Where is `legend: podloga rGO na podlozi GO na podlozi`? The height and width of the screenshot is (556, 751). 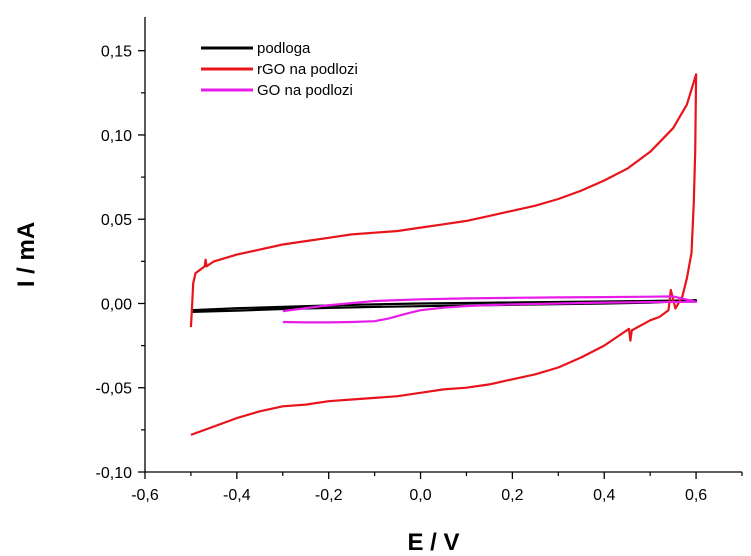
legend: podloga rGO na podlozi GO na podlozi is located at coordinates (279, 69).